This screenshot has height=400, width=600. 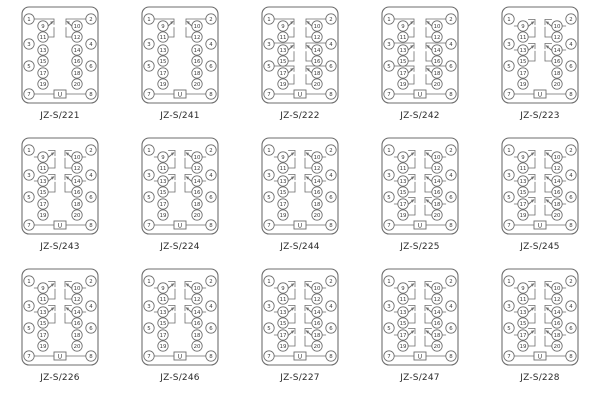 What do you see at coordinates (283, 168) in the screenshot?
I see `pin-11: 11` at bounding box center [283, 168].